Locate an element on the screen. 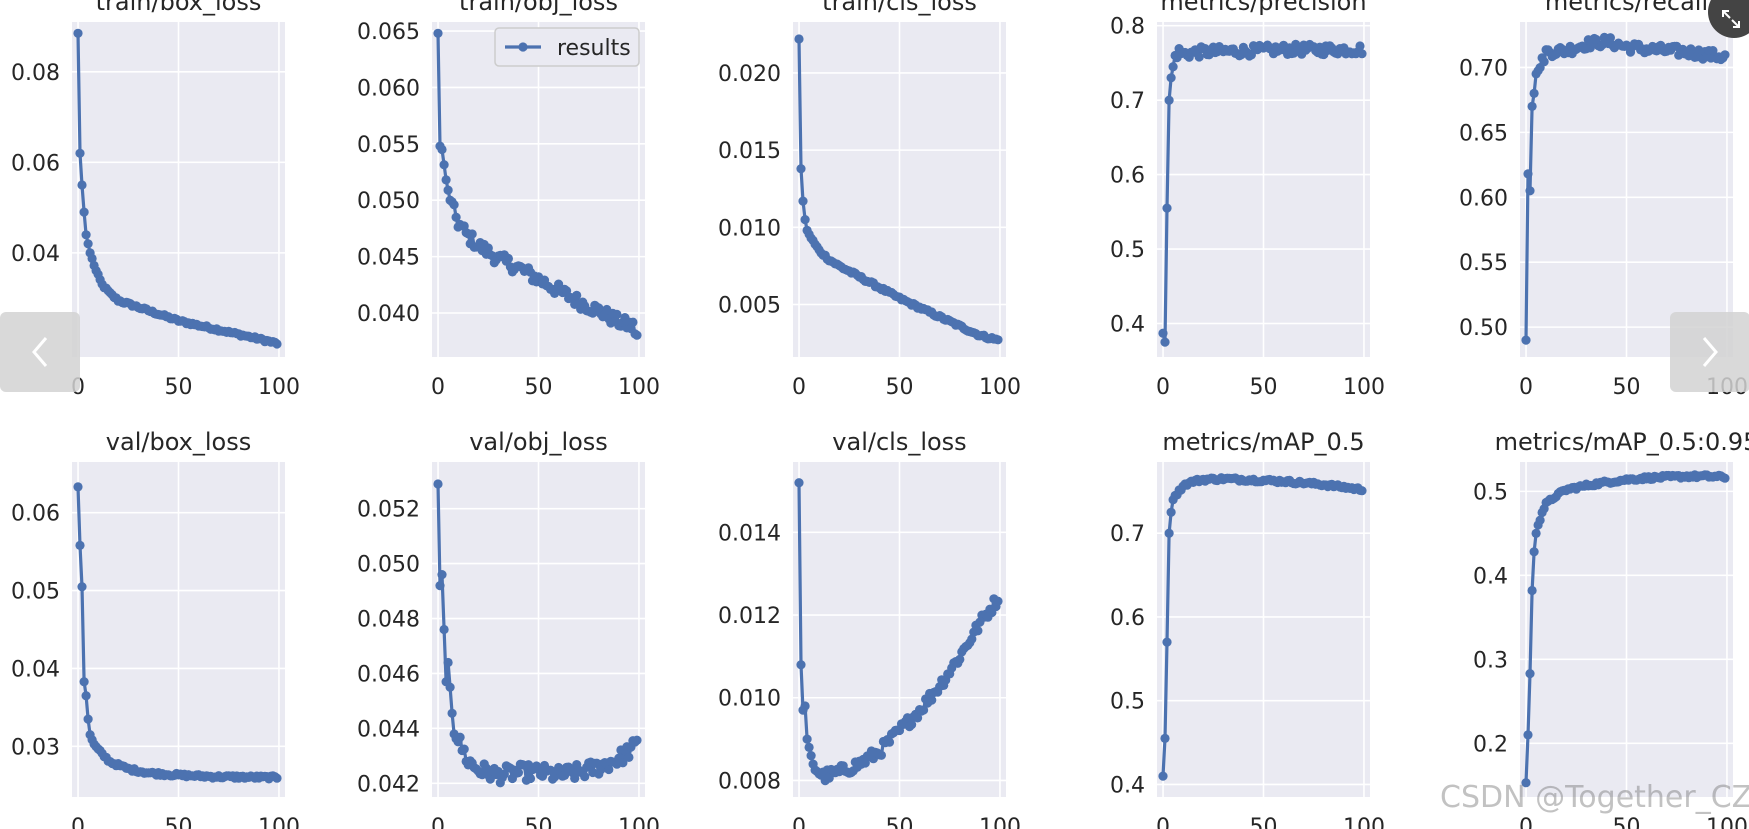 Image resolution: width=1749 pixels, height=829 pixels. y-tick-label: 0.046 is located at coordinates (388, 674).